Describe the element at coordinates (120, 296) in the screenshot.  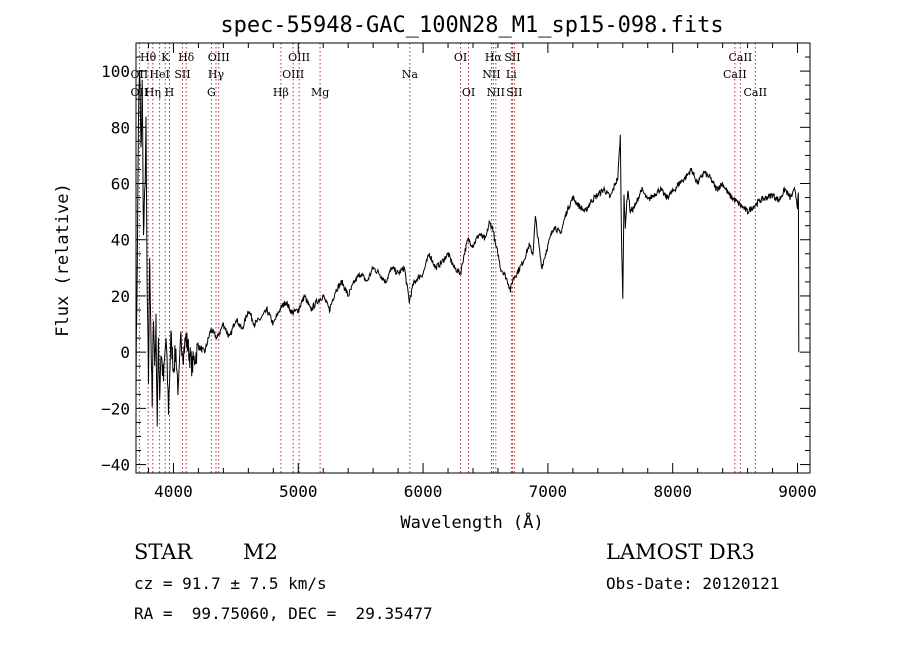
I see `y-tick-label: 20` at that location.